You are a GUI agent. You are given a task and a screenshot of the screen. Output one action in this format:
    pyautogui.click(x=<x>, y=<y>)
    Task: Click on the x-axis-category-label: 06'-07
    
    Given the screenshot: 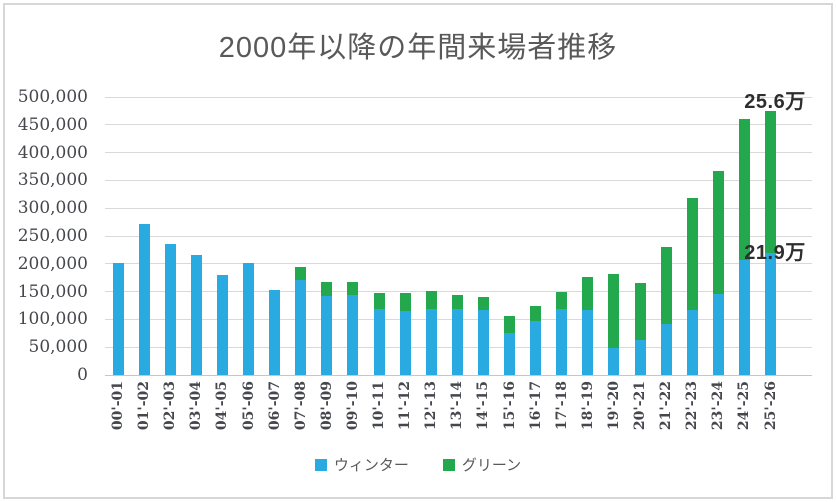 What is the action you would take?
    pyautogui.click(x=274, y=406)
    